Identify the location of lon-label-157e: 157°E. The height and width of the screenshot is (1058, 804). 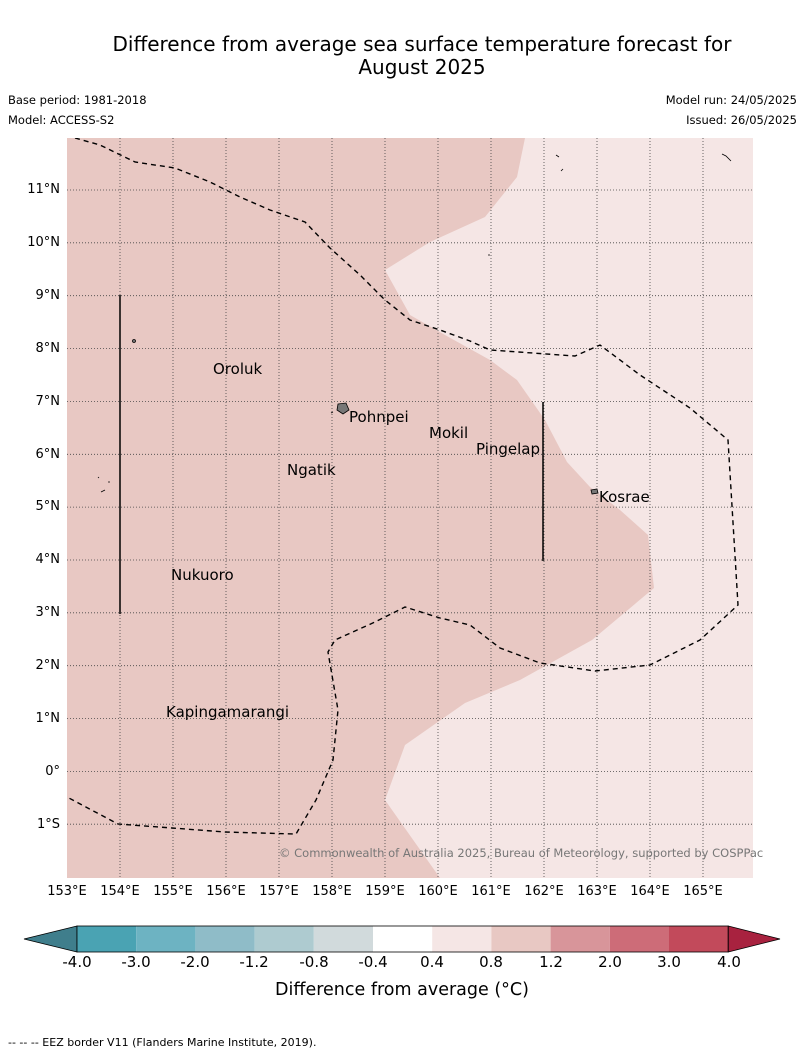
(279, 891).